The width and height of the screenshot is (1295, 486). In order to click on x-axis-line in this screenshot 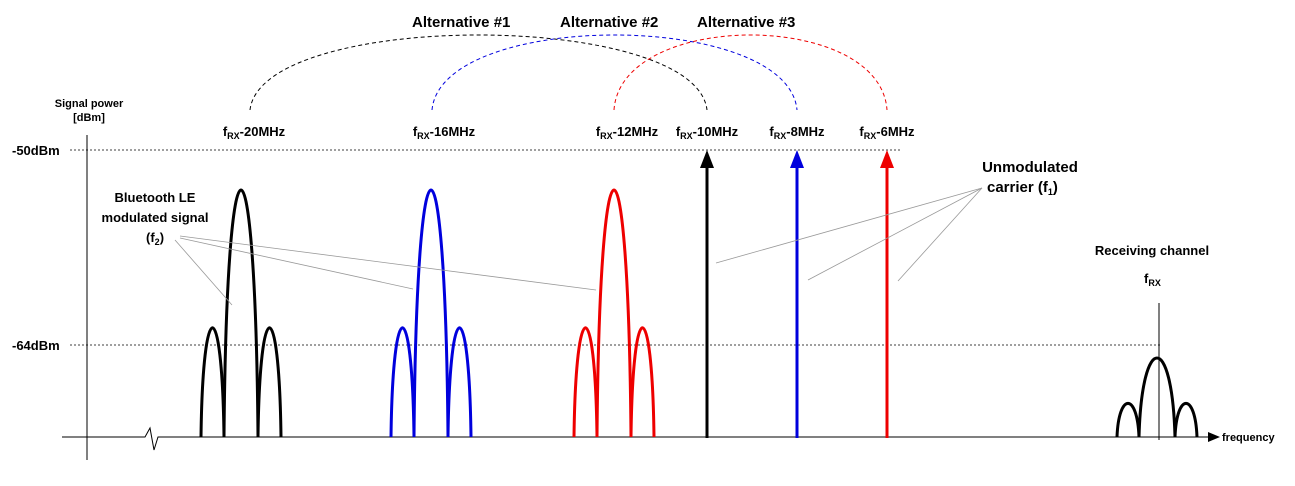, I will do `click(636, 438)`.